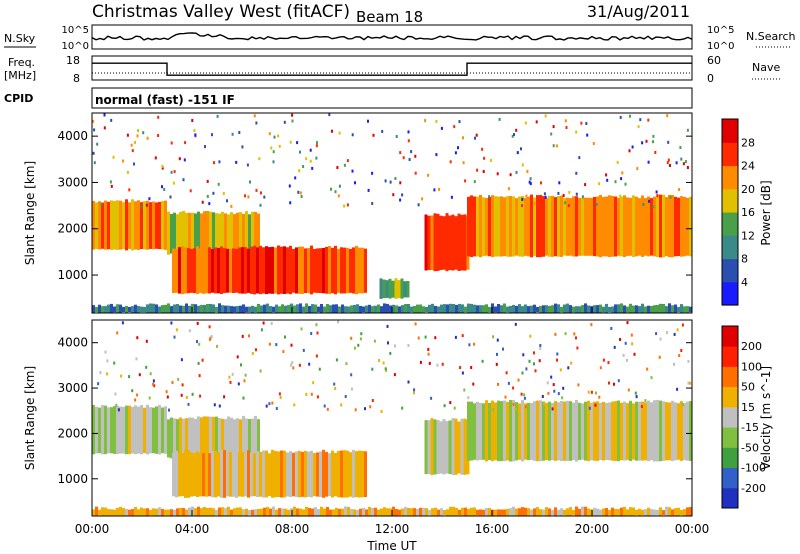 The image size is (800, 554). What do you see at coordinates (348, 98) in the screenshot?
I see `cpid-panel: CPID normal (fast) -151 IF` at bounding box center [348, 98].